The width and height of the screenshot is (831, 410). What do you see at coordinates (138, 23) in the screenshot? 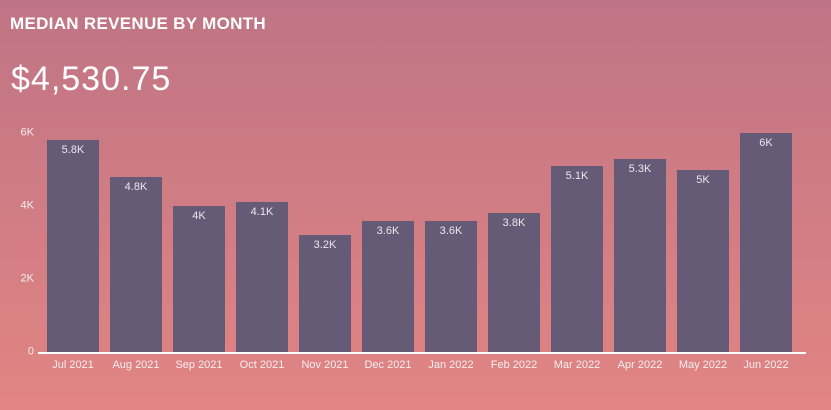
I see `chart-title: MEDIAN REVENUE BY MONTH` at bounding box center [138, 23].